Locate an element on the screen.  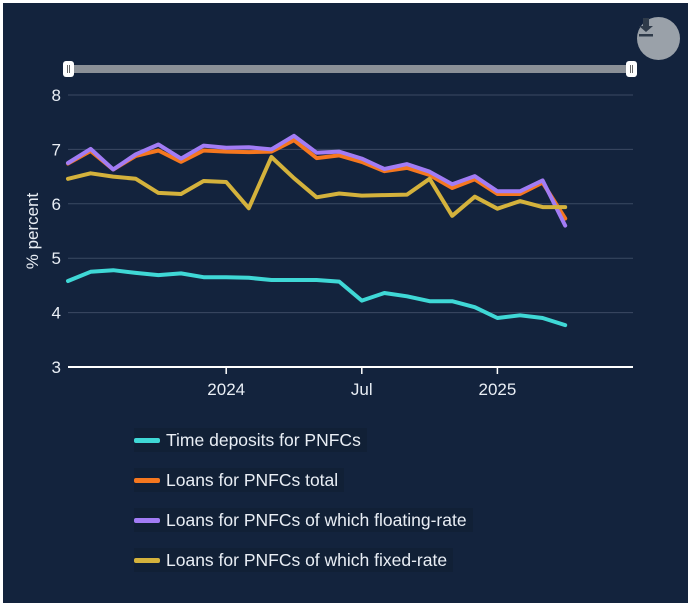
x-tick-label: 2025 is located at coordinates (497, 389).